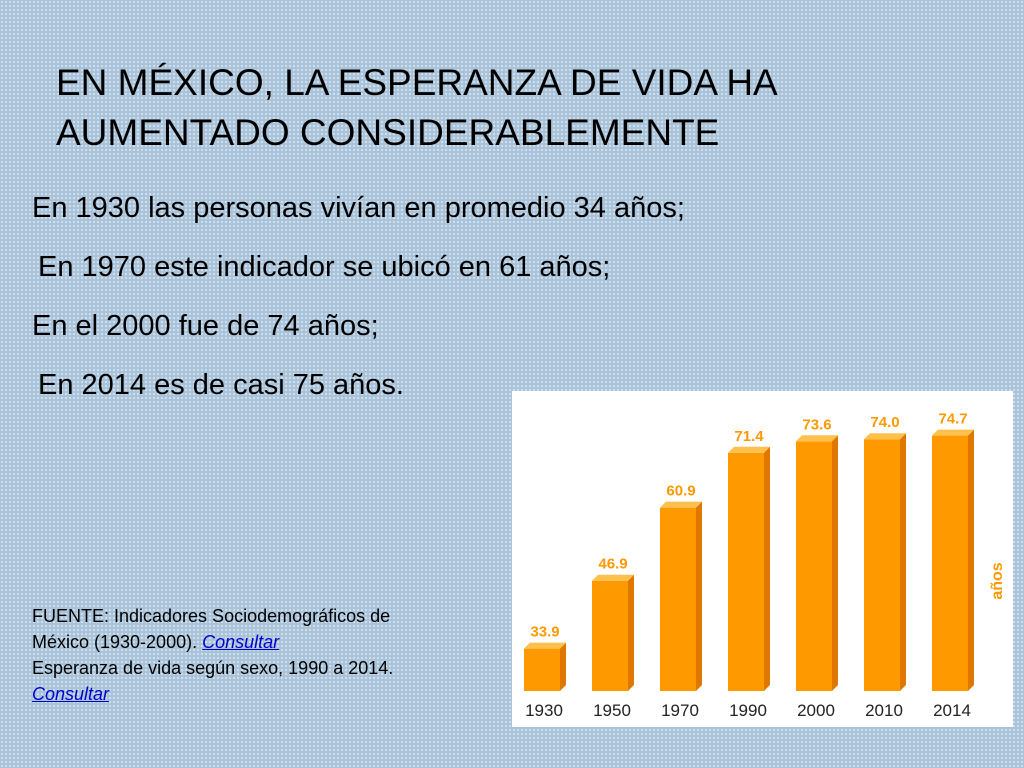 Image resolution: width=1024 pixels, height=768 pixels. I want to click on title-line-1: EN MÉXICO, LA ESPERANZA DE VIDA HA, so click(417, 82).